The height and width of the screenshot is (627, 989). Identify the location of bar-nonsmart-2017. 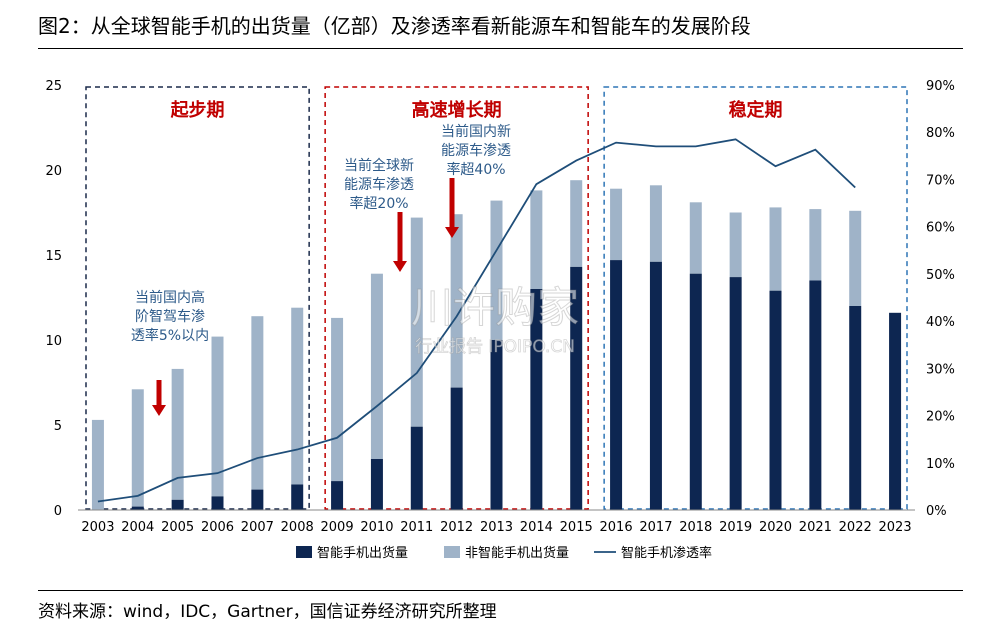
(655, 223).